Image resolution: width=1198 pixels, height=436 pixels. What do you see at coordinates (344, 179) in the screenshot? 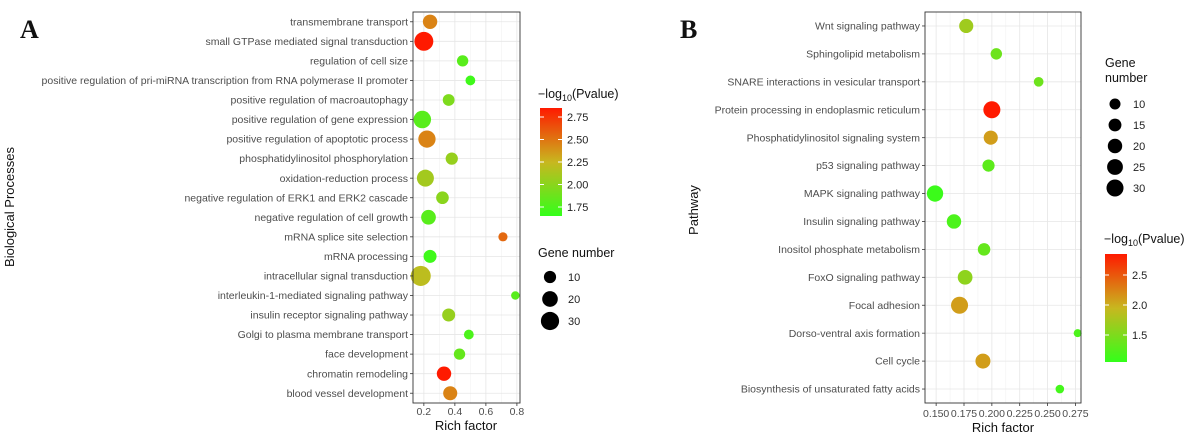
I see `panel-a-ytick-label: oxidation-reduction process` at bounding box center [344, 179].